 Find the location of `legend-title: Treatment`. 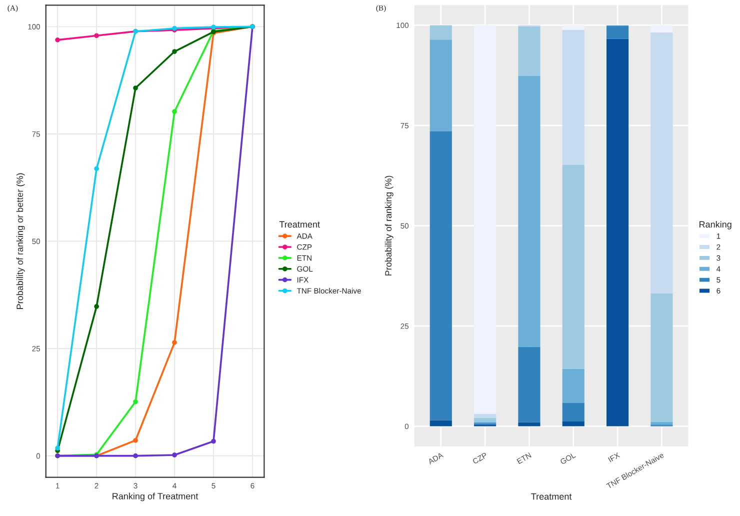

legend-title: Treatment is located at coordinates (299, 224).